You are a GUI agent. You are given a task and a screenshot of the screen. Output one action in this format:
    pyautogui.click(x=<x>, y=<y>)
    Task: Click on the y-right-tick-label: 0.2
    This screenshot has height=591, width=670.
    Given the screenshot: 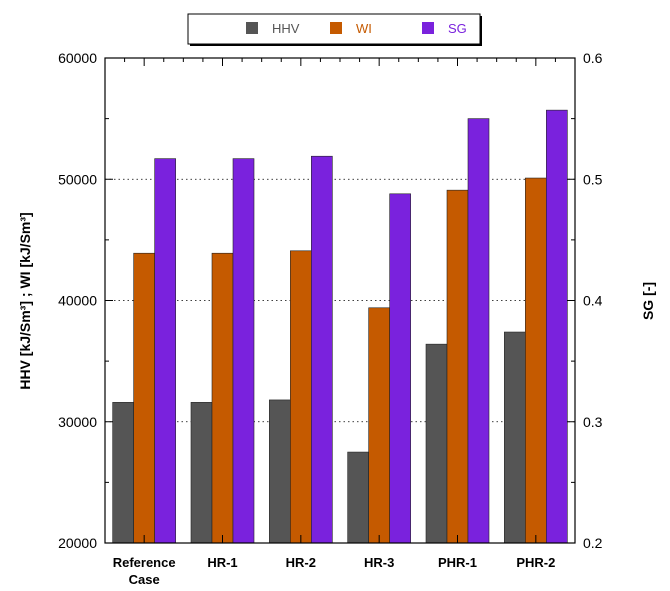 What is the action you would take?
    pyautogui.click(x=593, y=543)
    